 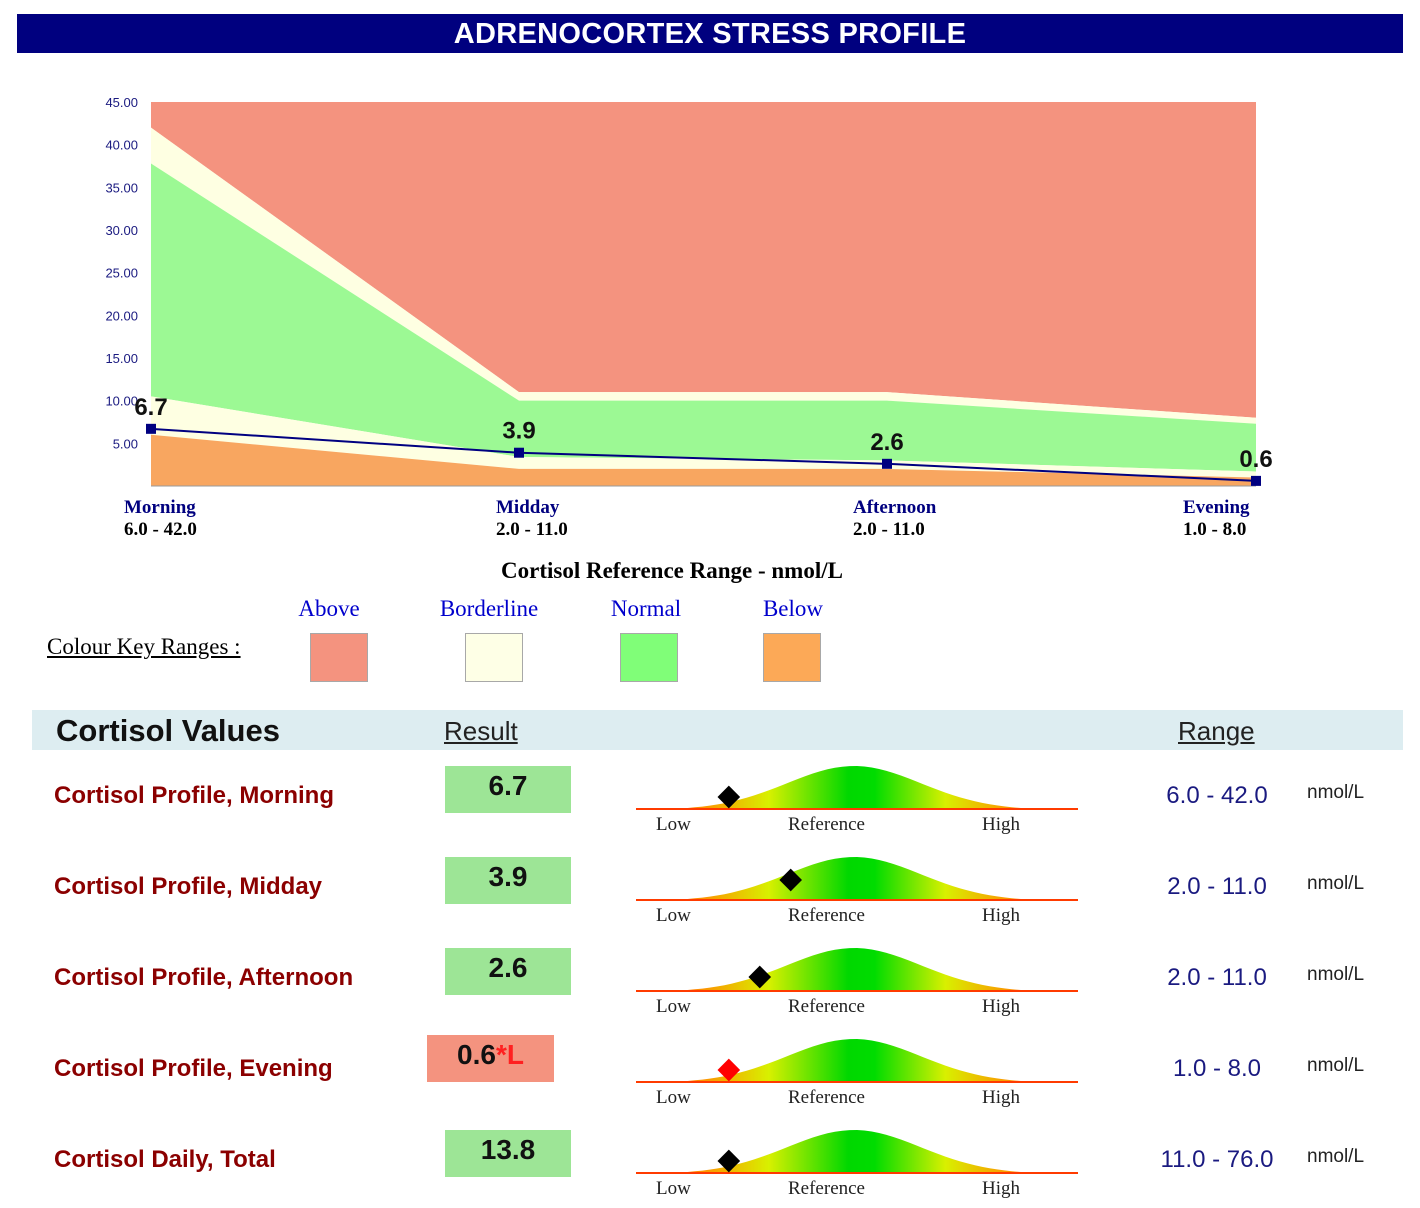 What do you see at coordinates (1215, 529) in the screenshot?
I see `timepoint-range: 1.0 - 8.0` at bounding box center [1215, 529].